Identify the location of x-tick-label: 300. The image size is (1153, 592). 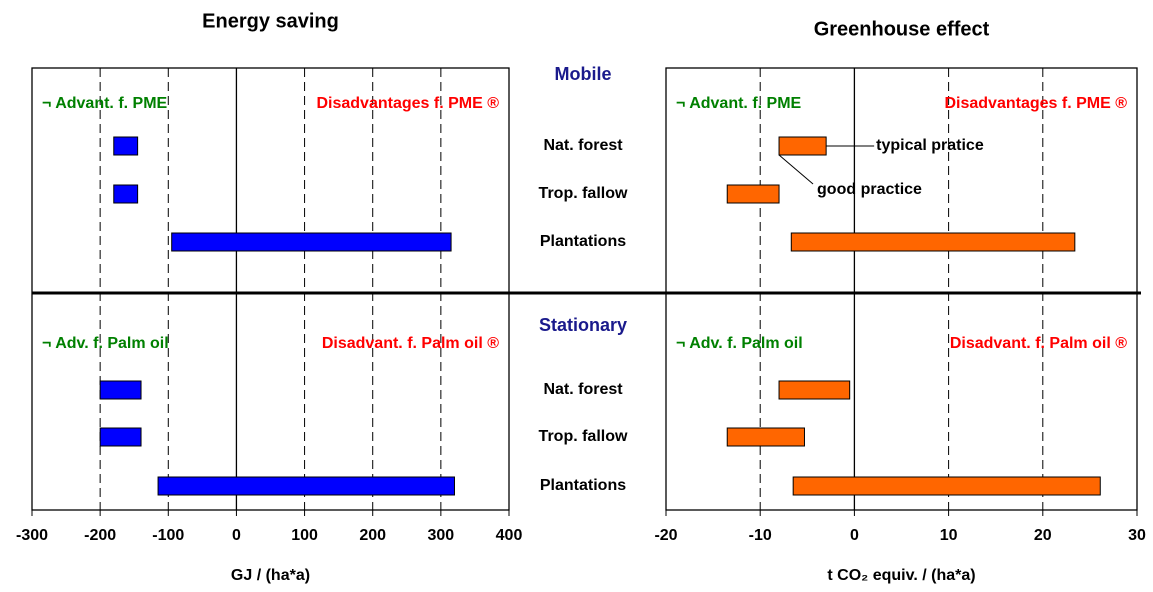
(441, 535).